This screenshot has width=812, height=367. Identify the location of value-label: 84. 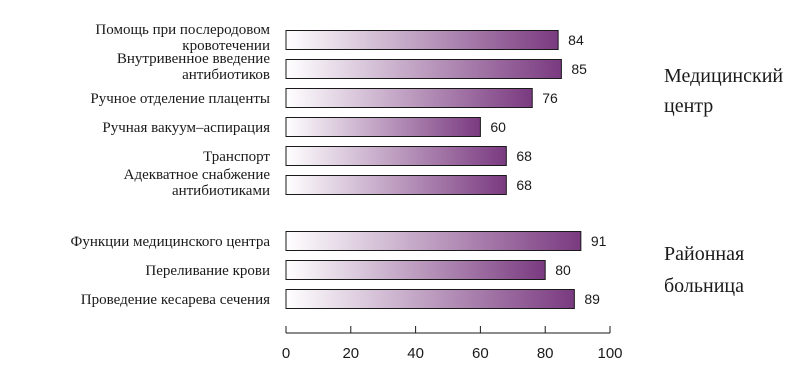
(576, 40).